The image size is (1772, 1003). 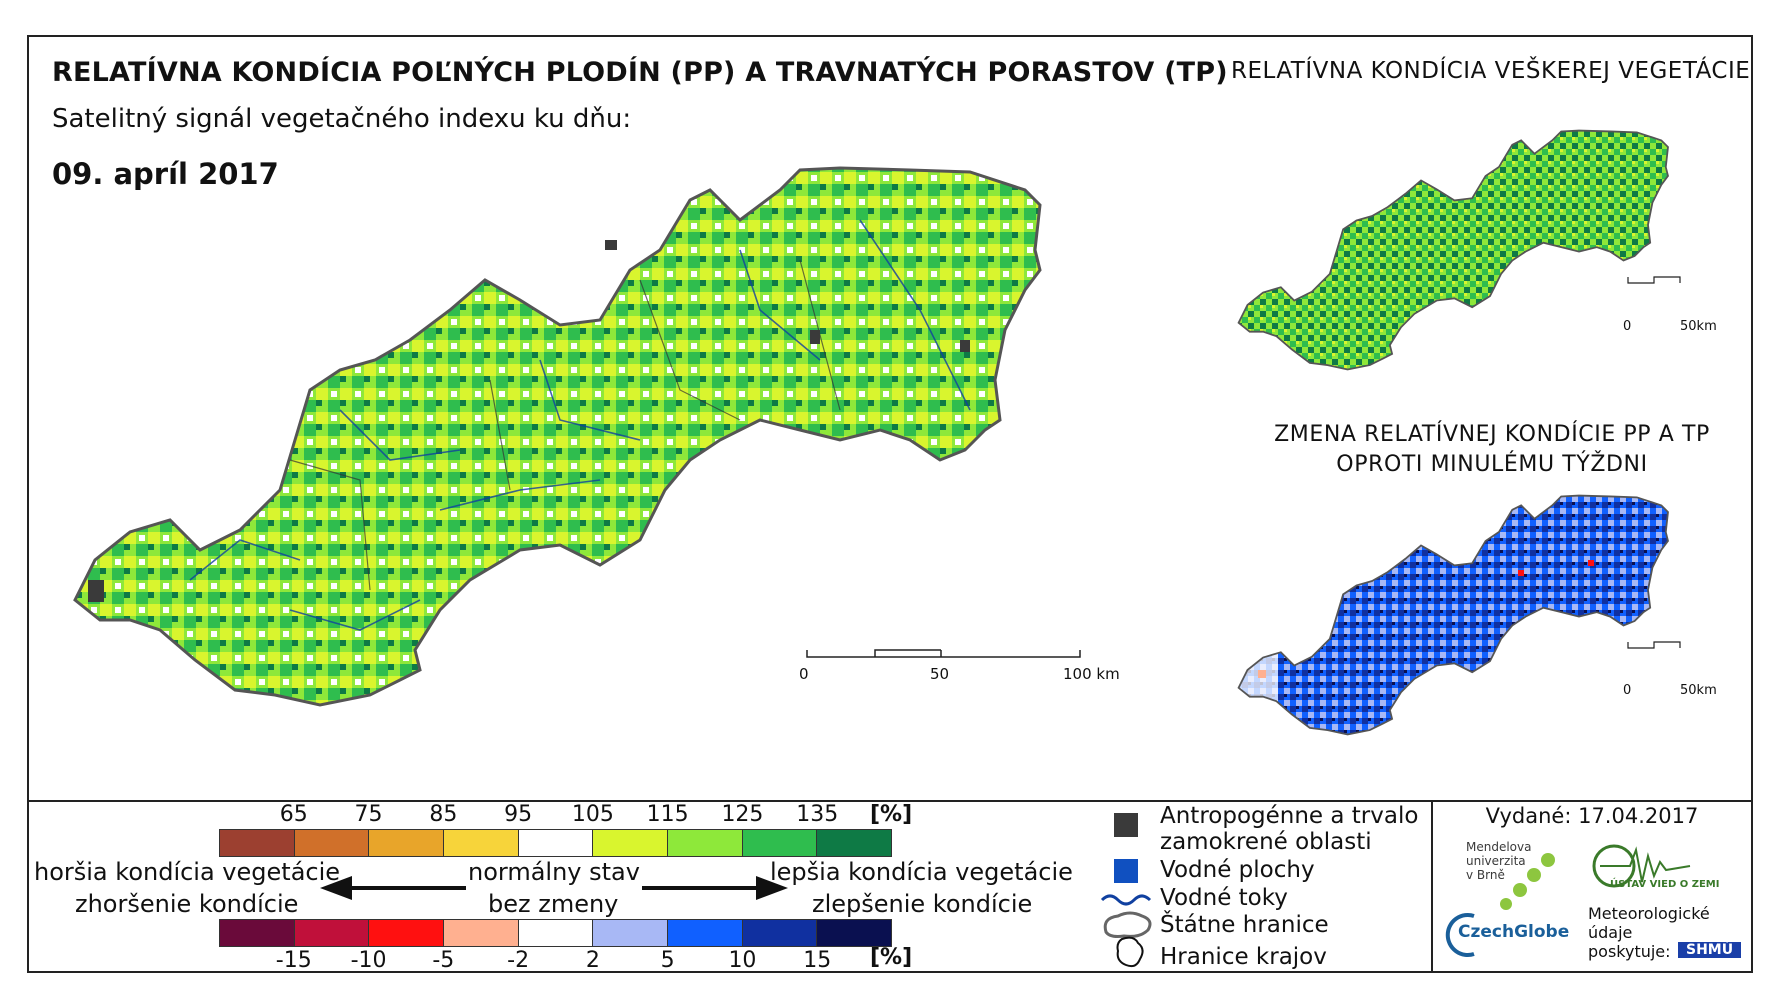 I want to click on change-tick-1: -10, so click(x=368, y=960).